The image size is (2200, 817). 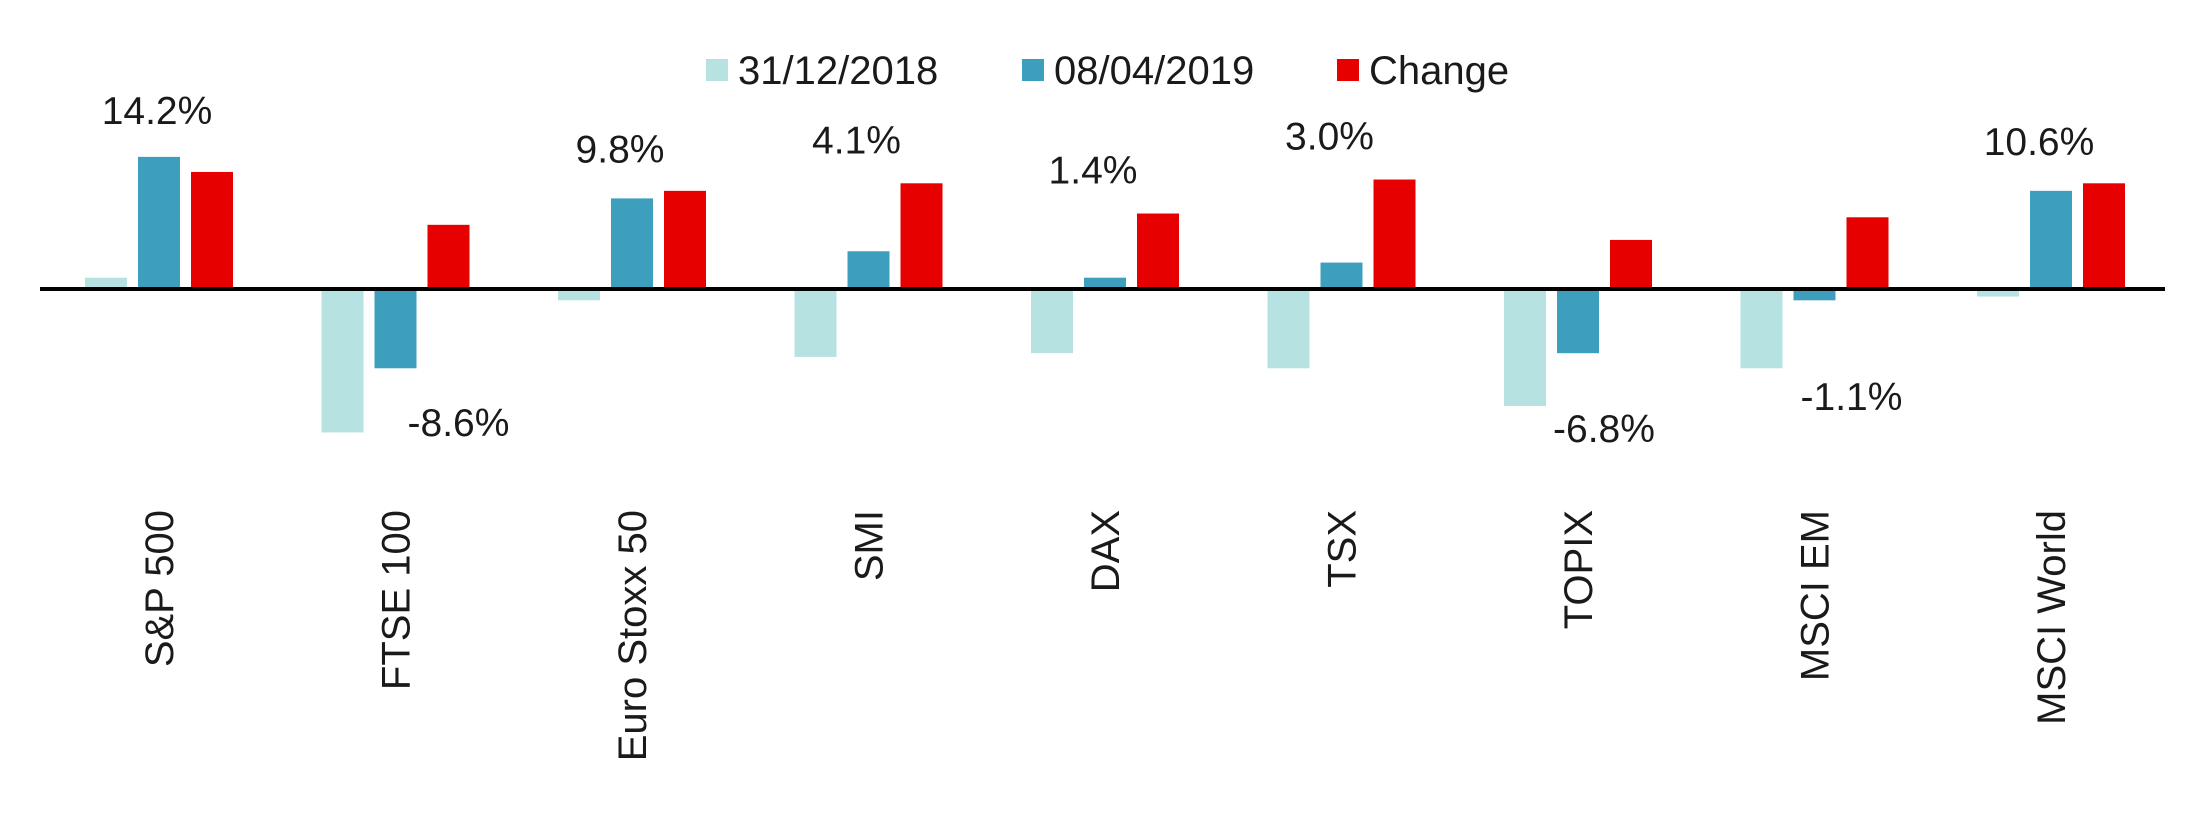 What do you see at coordinates (1106, 551) in the screenshot?
I see `category-label: DAX` at bounding box center [1106, 551].